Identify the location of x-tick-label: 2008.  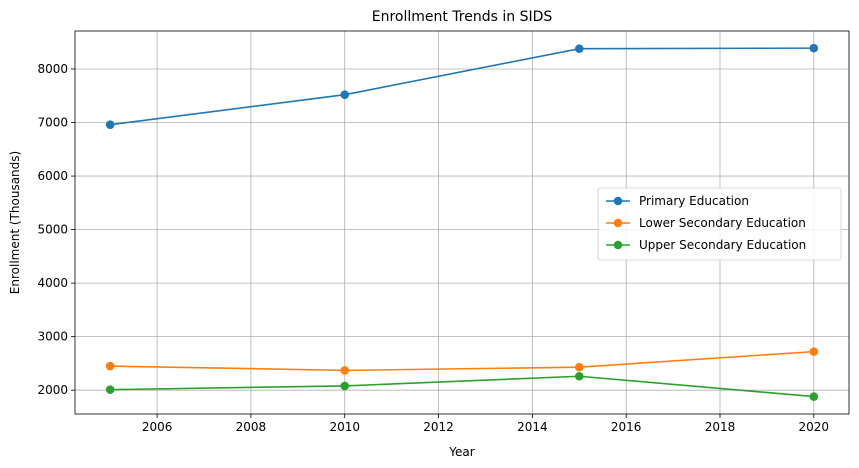
(251, 427).